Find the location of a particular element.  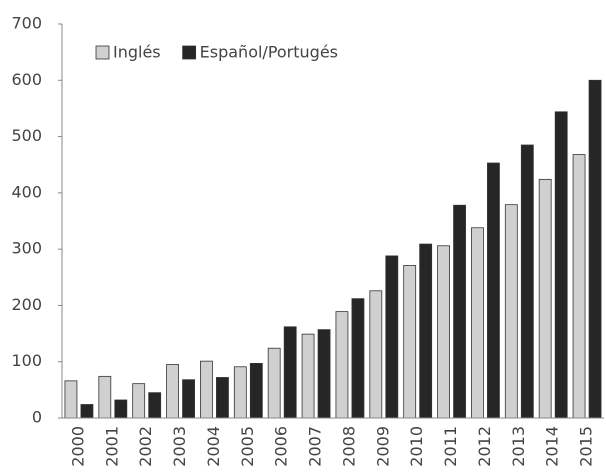

x-tick-label: 2001 is located at coordinates (111, 446).